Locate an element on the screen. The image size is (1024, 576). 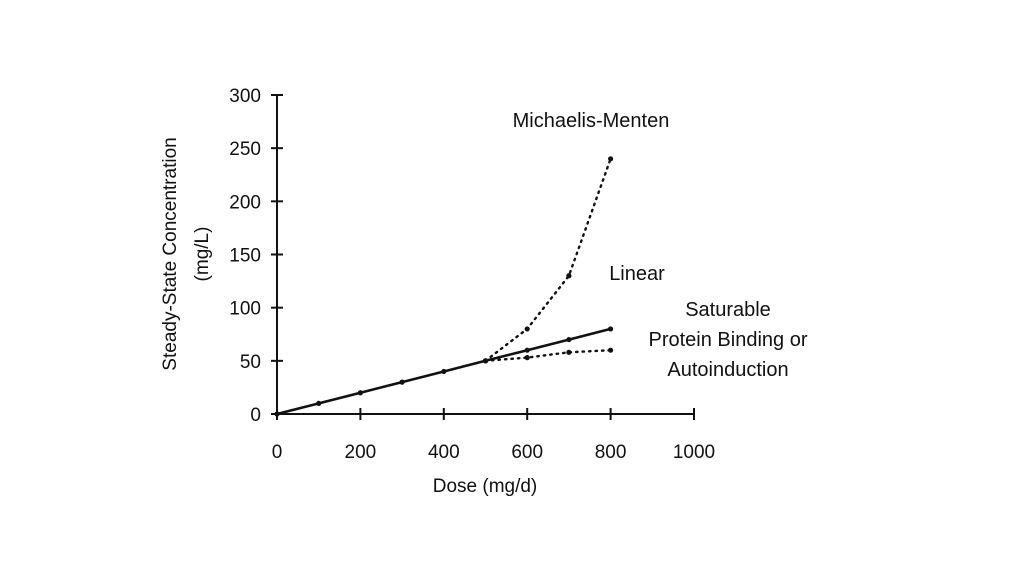
annotation-linear: Linear is located at coordinates (637, 274).